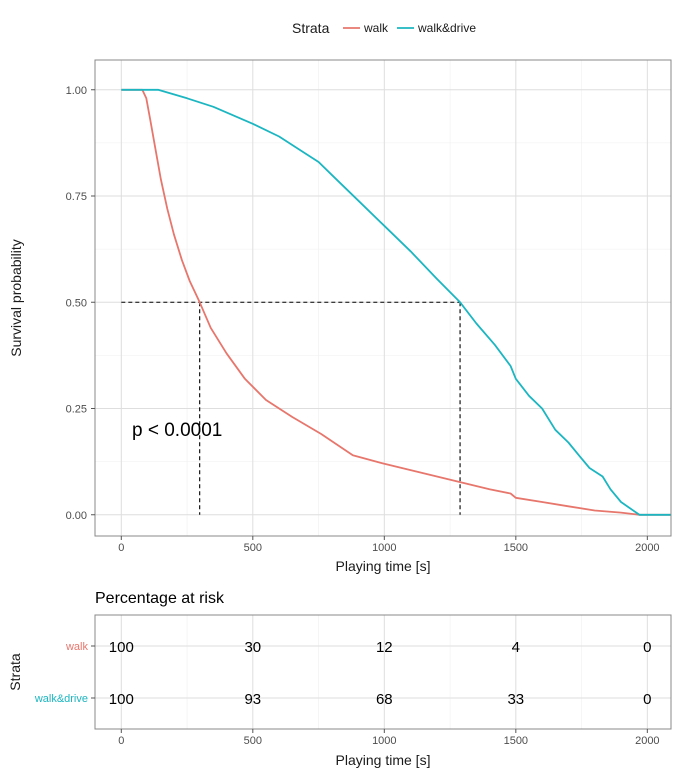 The image size is (680, 780). Describe the element at coordinates (384, 647) in the screenshot. I see `risk-value-walk: 12` at that location.